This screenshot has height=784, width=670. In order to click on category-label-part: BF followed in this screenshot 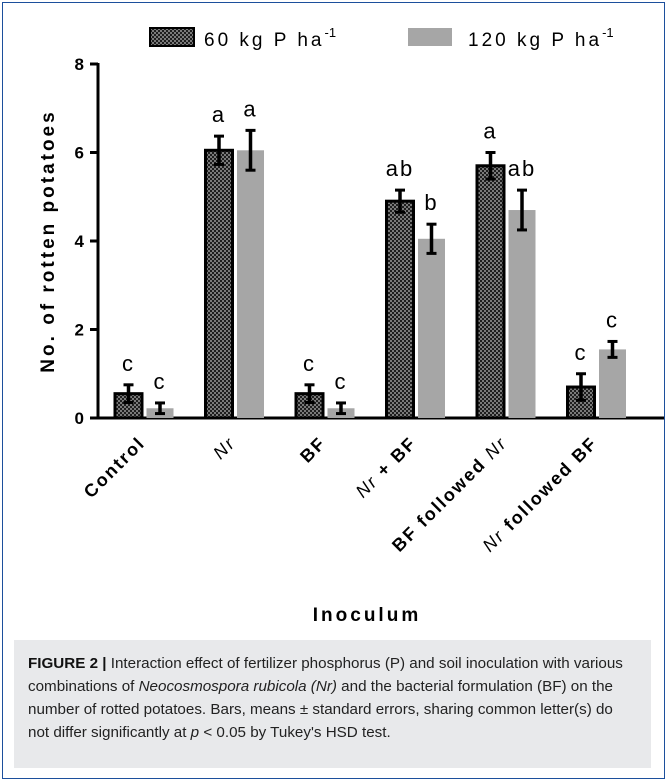, I will do `click(441, 502)`.